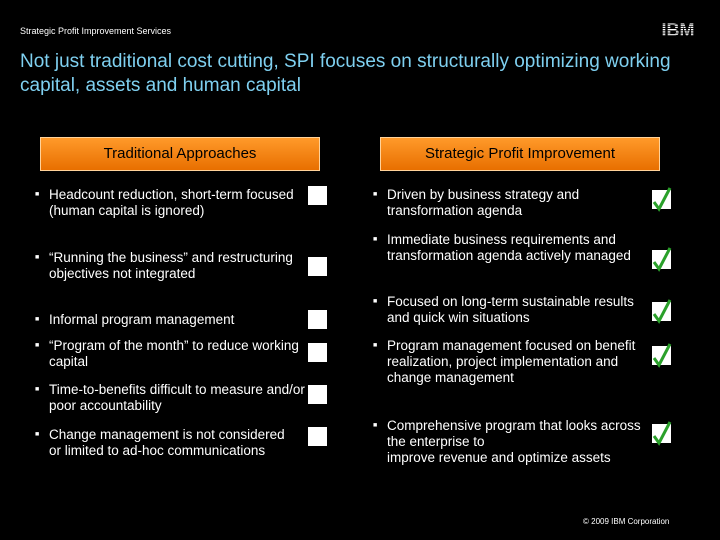 This screenshot has height=540, width=720. I want to click on traditional-approaches-header: Traditional Approaches, so click(180, 154).